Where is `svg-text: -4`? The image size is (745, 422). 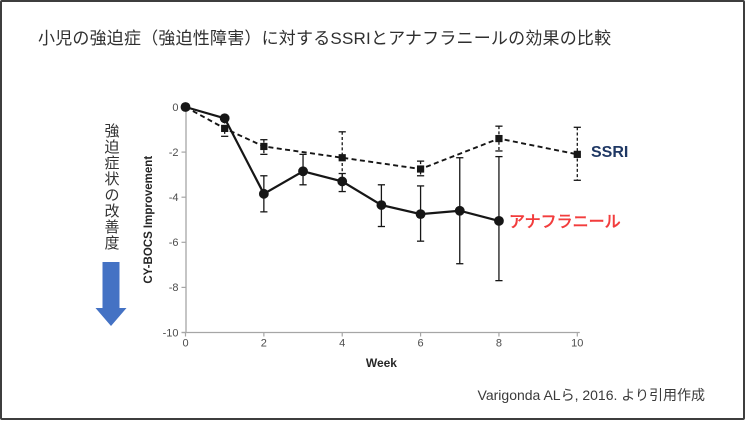 svg-text: -4 is located at coordinates (174, 198).